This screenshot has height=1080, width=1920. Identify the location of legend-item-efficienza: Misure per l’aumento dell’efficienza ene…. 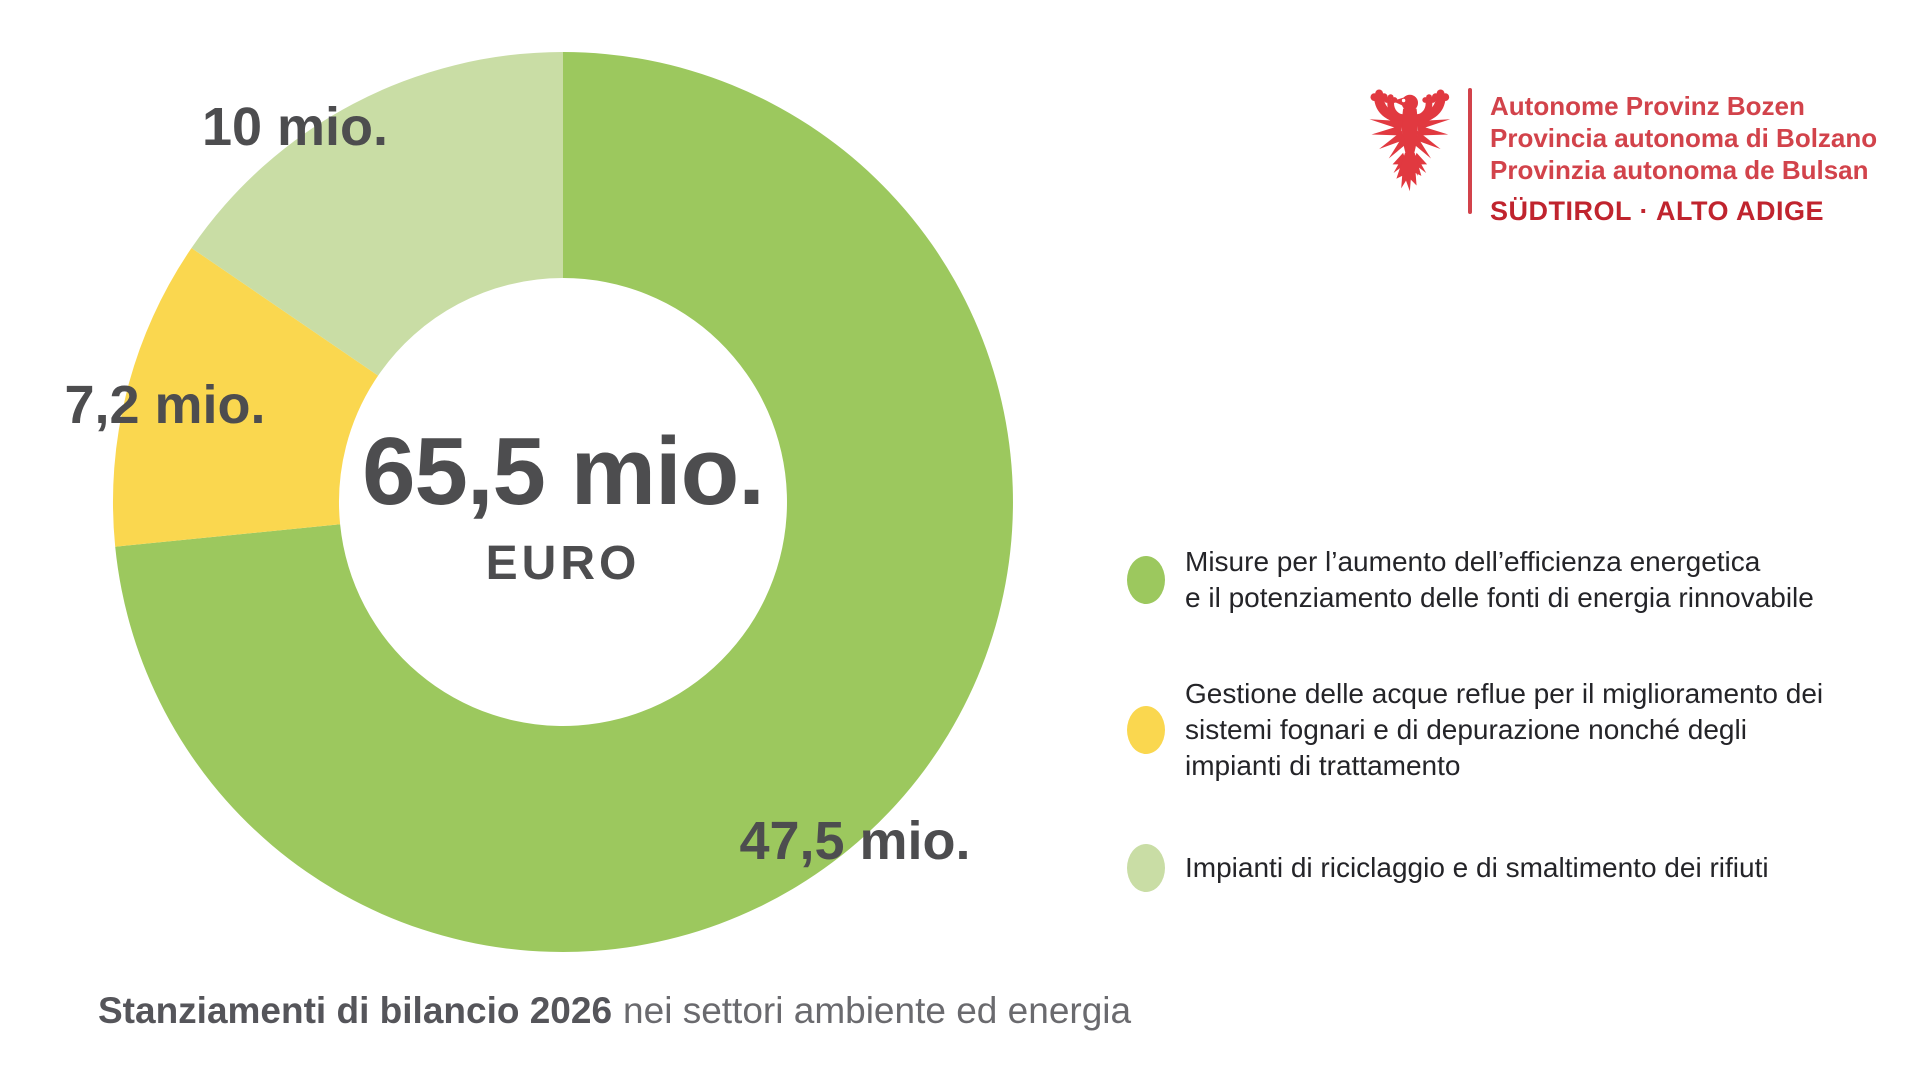
(1497, 580).